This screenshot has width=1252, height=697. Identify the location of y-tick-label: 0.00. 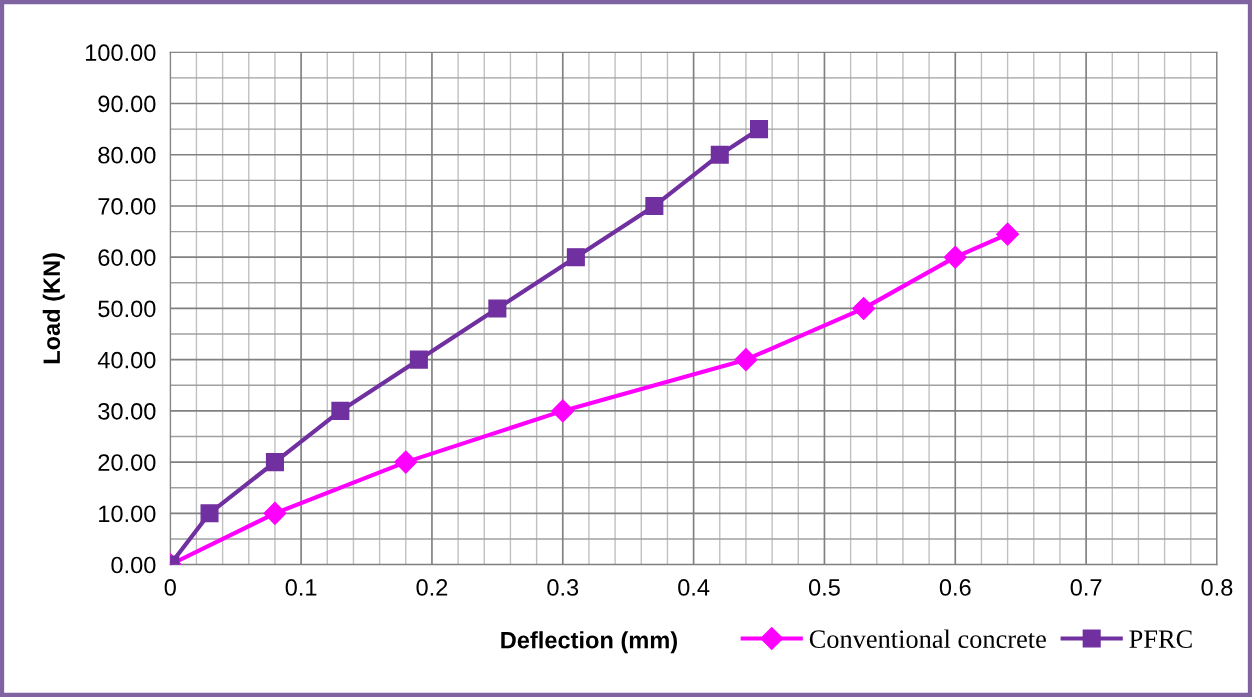
(133, 565).